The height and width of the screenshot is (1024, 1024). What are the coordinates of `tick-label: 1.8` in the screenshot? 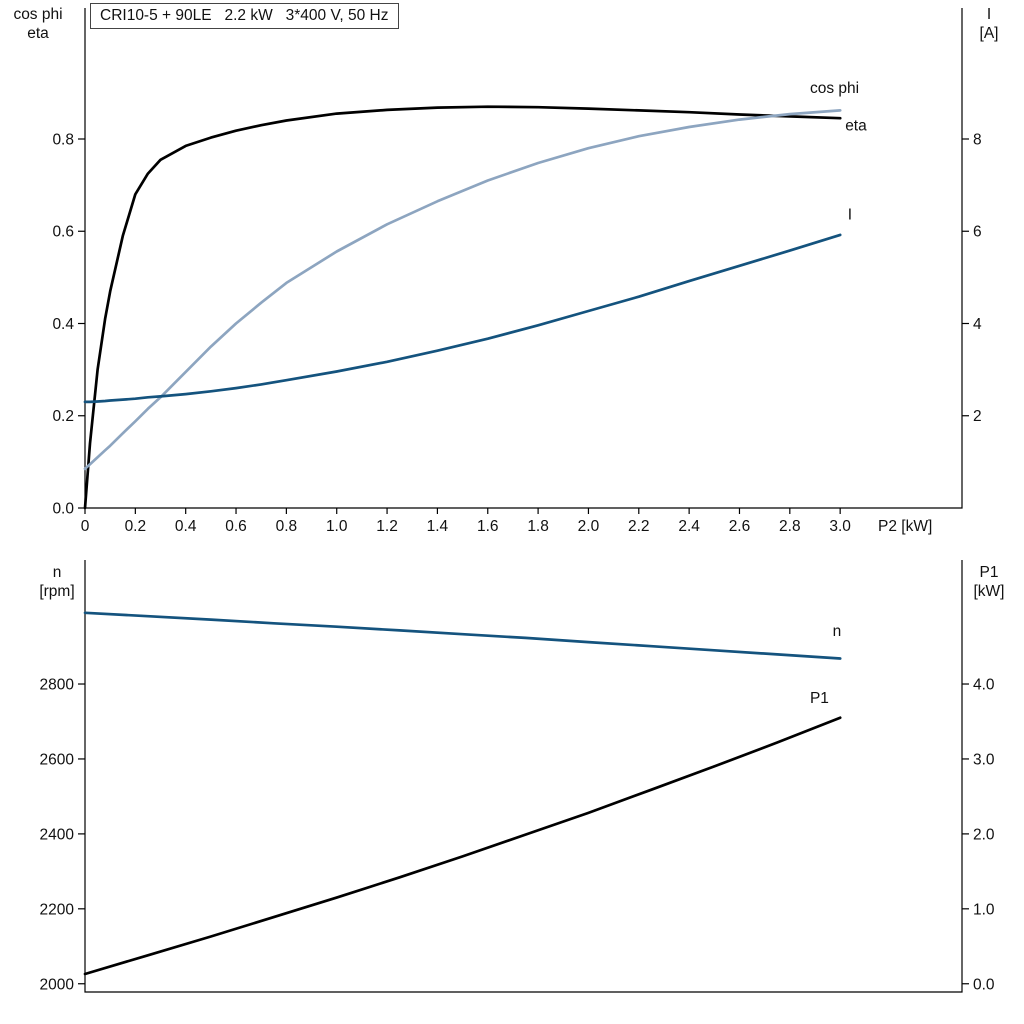 It's located at (538, 526).